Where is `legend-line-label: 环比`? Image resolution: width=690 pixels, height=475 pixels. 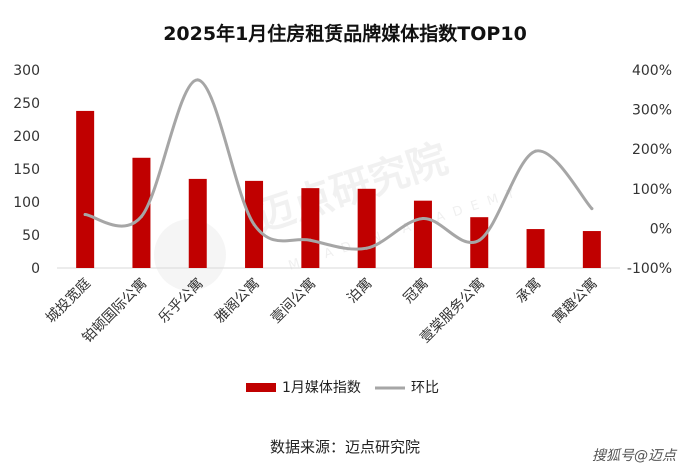 legend-line-label: 环比 is located at coordinates (425, 388).